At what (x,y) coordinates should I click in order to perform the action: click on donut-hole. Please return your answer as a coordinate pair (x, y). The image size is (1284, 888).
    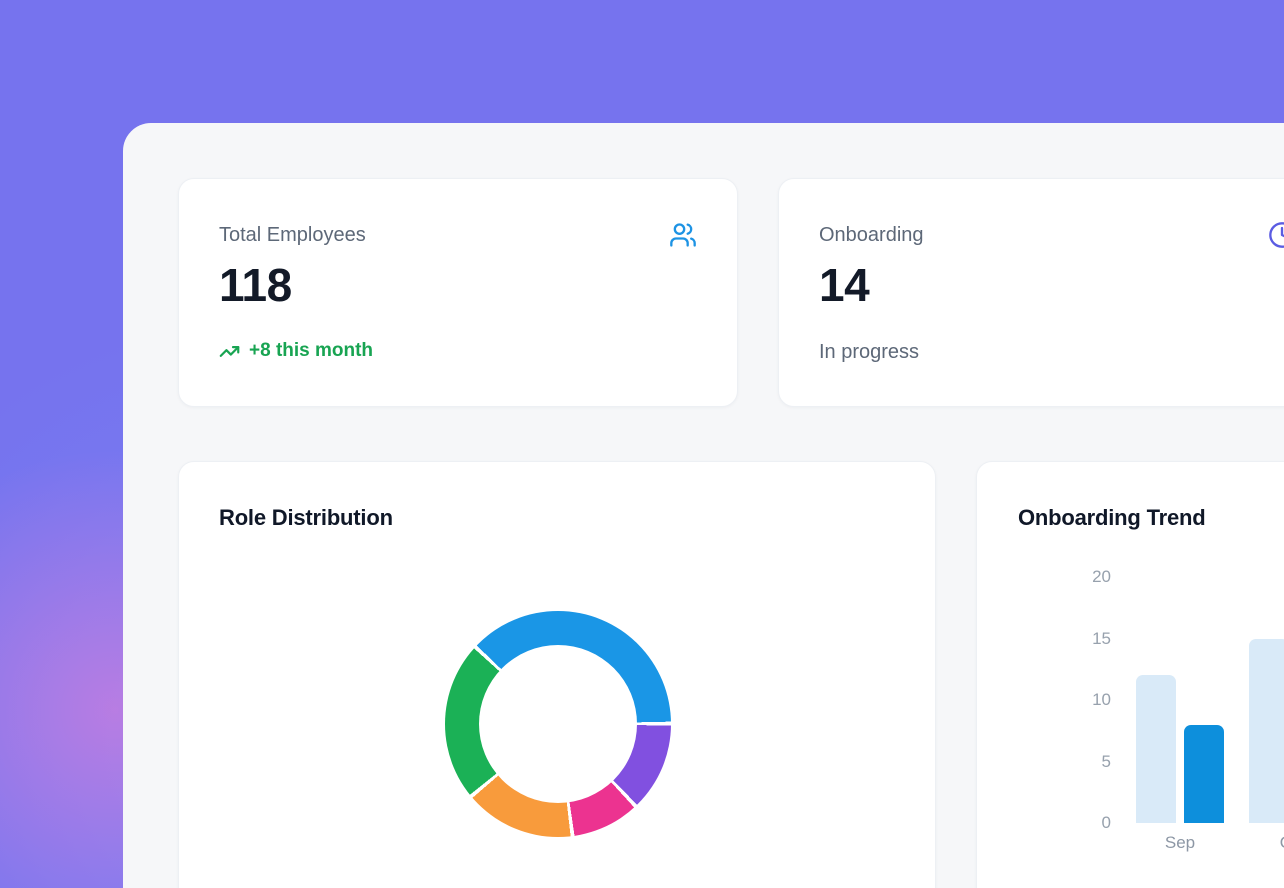
    Looking at the image, I should click on (558, 724).